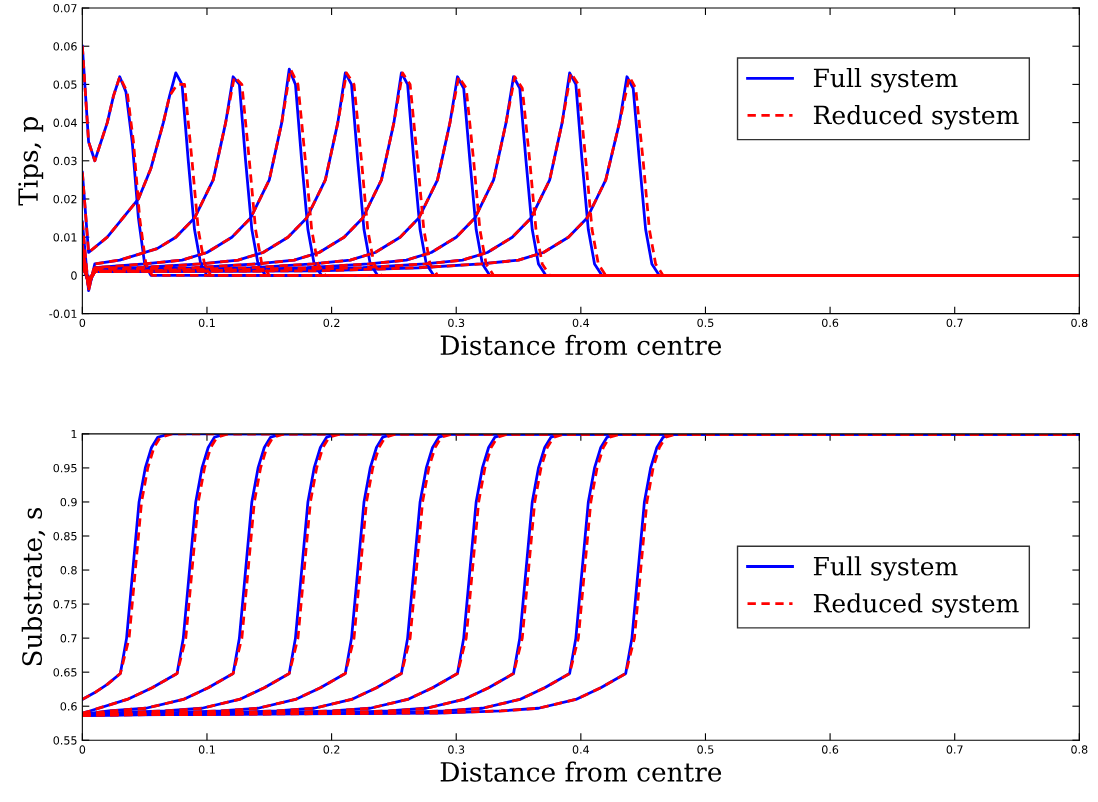  What do you see at coordinates (68, 638) in the screenshot?
I see `y-tick-label: 0.7` at bounding box center [68, 638].